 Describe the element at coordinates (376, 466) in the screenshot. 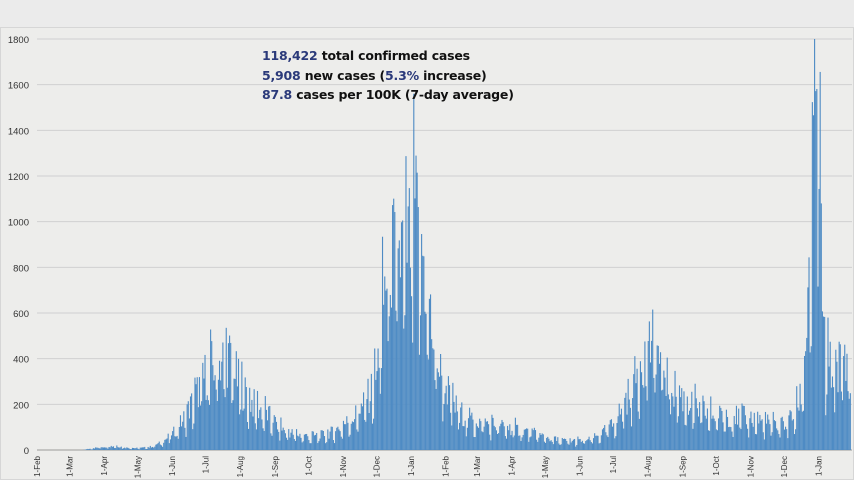

I see `x-tick-label: 1-Dec` at that location.